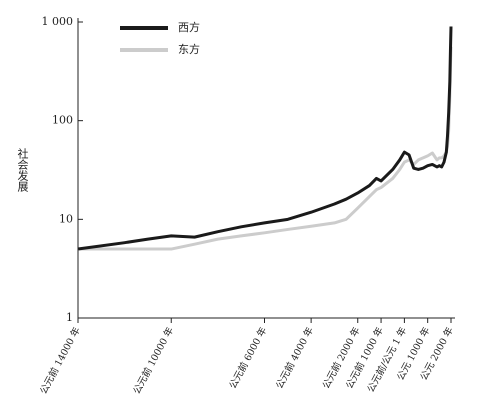 The image size is (494, 404). Describe the element at coordinates (60, 361) in the screenshot. I see `x-tick-label: 公元前 14000 年` at that location.